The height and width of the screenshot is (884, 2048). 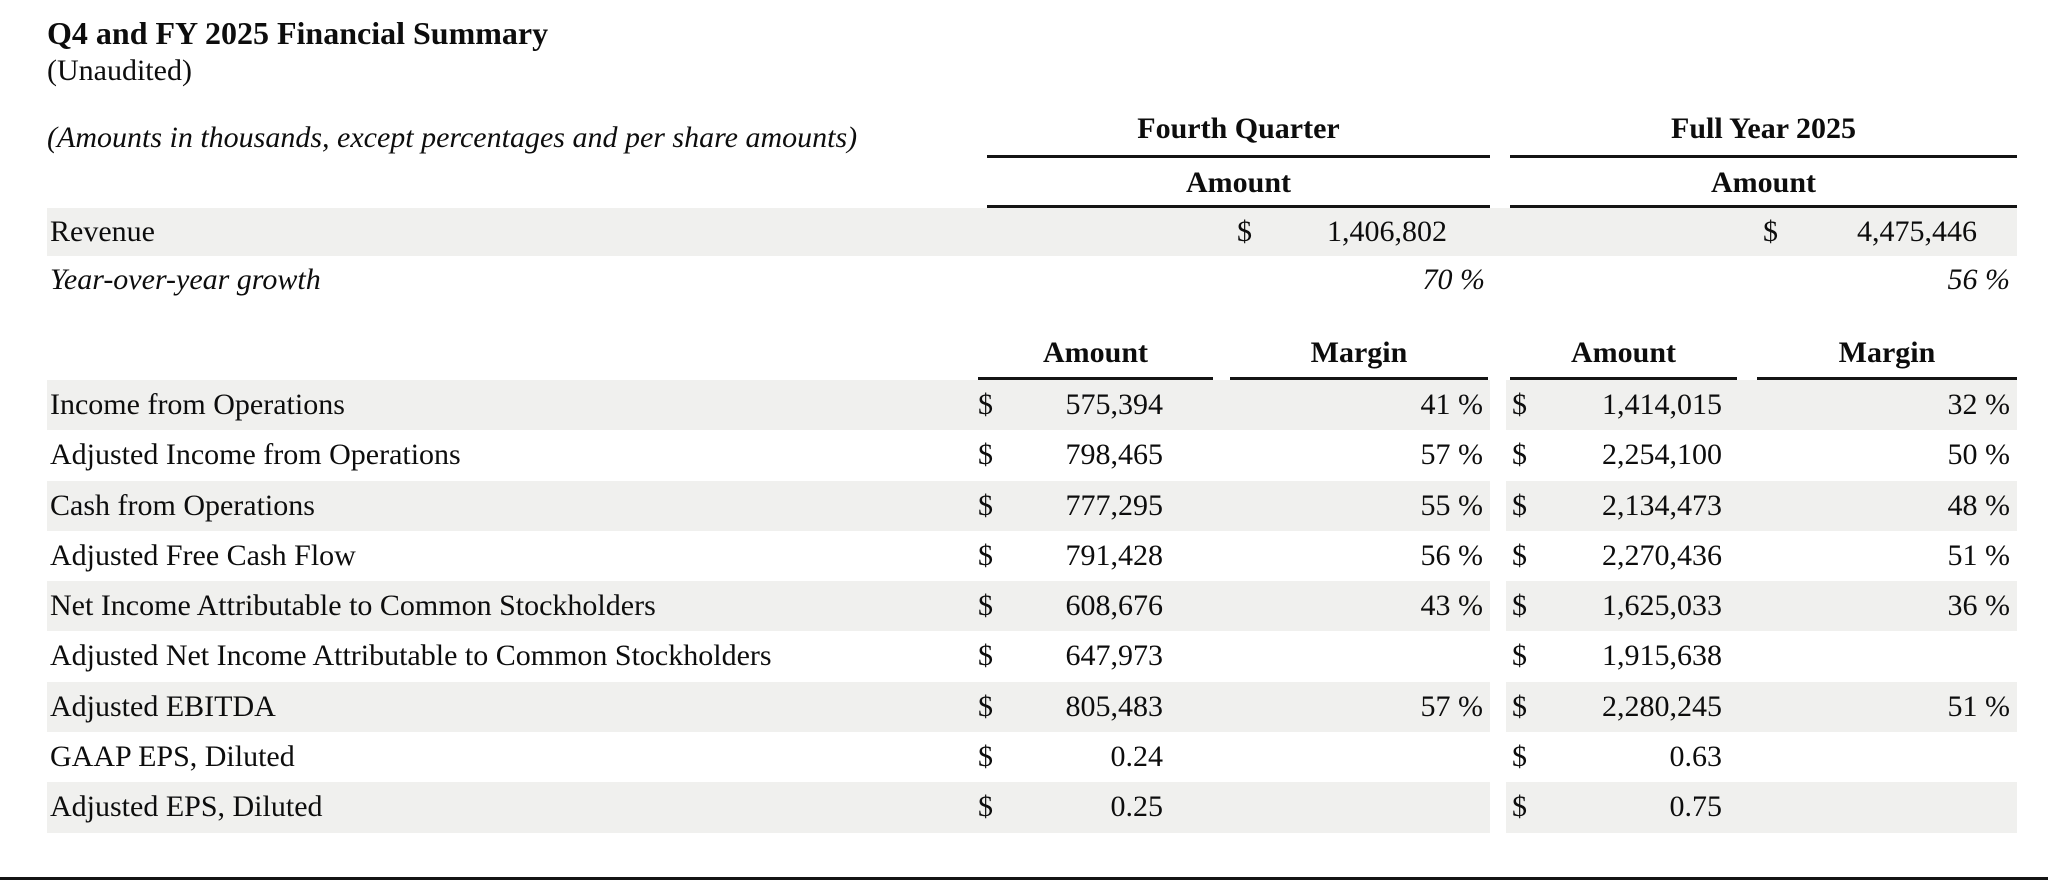 What do you see at coordinates (1763, 128) in the screenshot?
I see `year-group-header: Full Year 2025` at bounding box center [1763, 128].